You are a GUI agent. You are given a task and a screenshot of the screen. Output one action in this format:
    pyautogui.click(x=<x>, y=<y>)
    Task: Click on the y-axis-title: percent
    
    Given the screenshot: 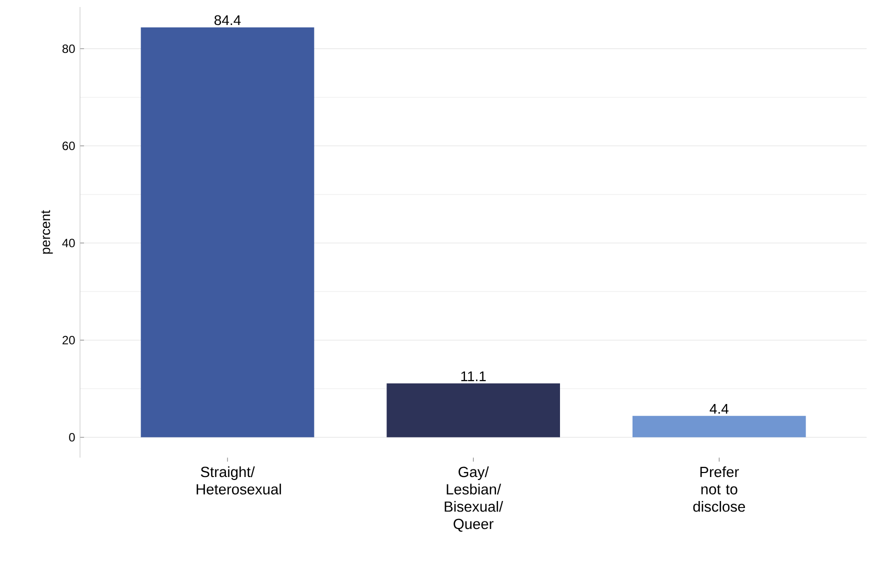 What is the action you would take?
    pyautogui.click(x=47, y=232)
    